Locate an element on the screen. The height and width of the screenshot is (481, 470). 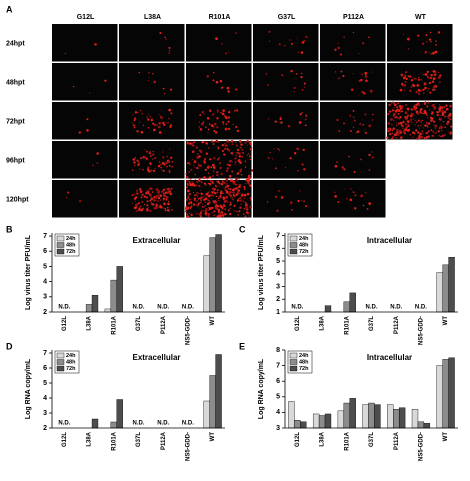
y-tick-label: 7 is located at coordinates (45, 353).